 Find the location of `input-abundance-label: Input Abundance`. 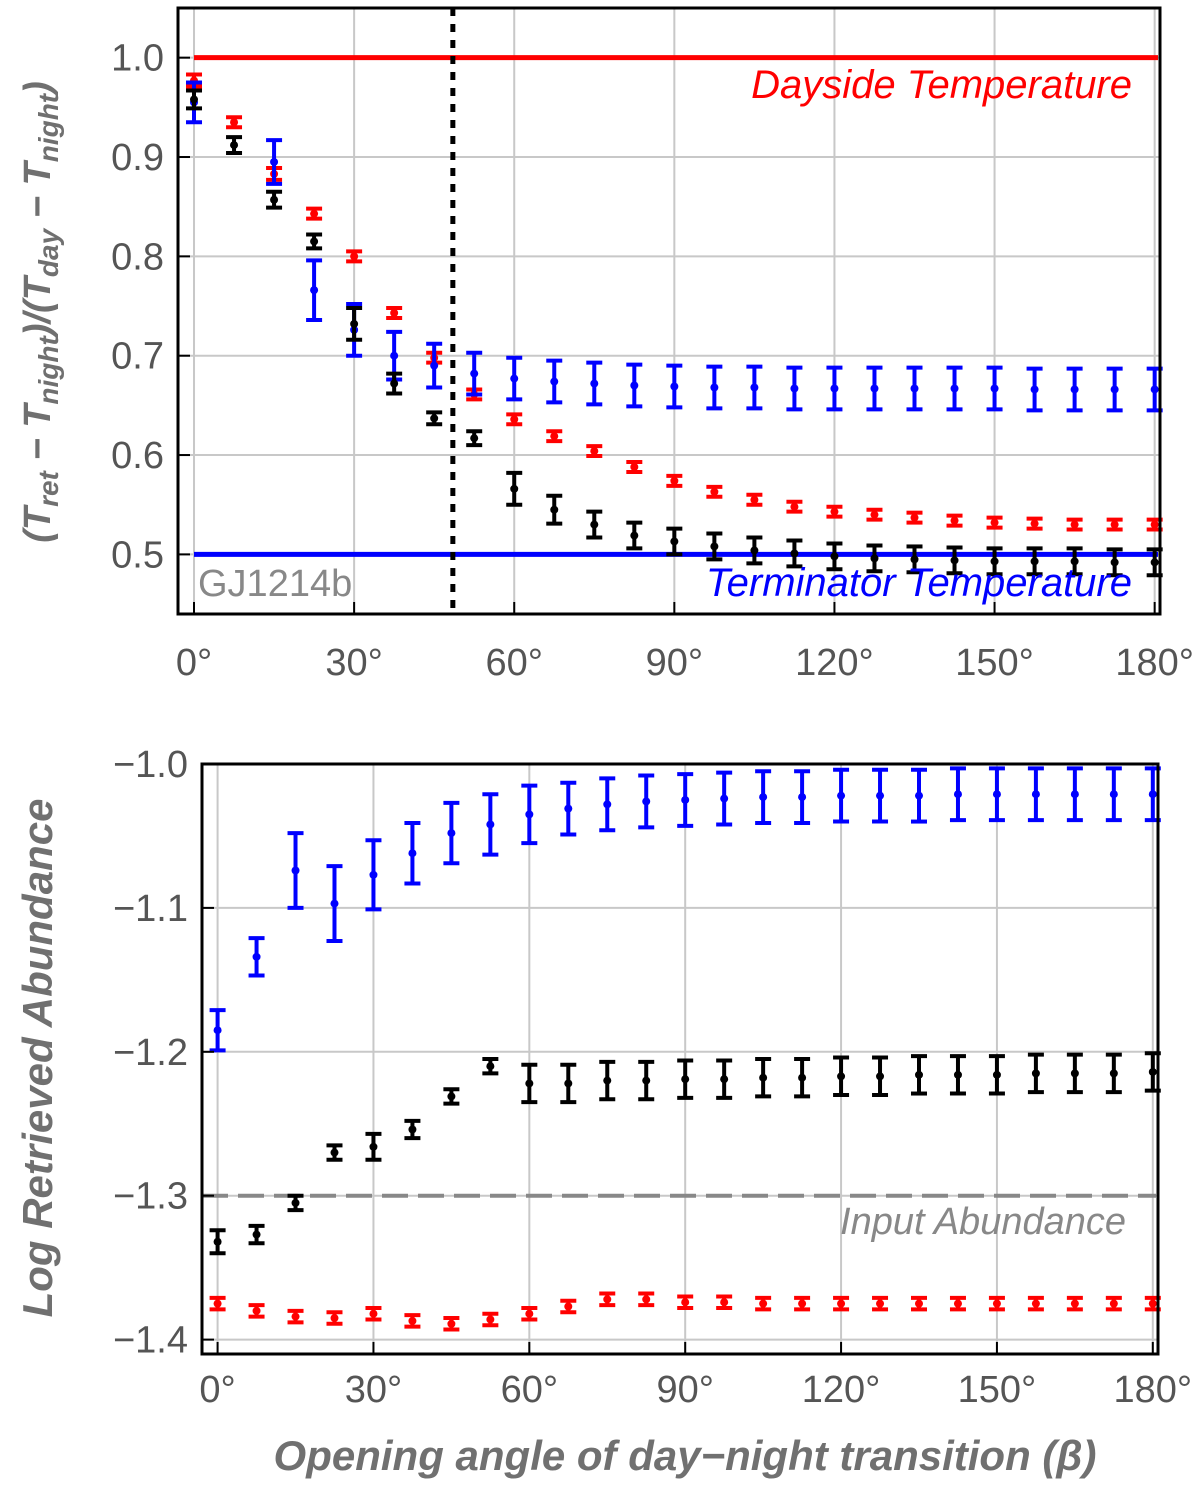

input-abundance-label: Input Abundance is located at coordinates (983, 1222).